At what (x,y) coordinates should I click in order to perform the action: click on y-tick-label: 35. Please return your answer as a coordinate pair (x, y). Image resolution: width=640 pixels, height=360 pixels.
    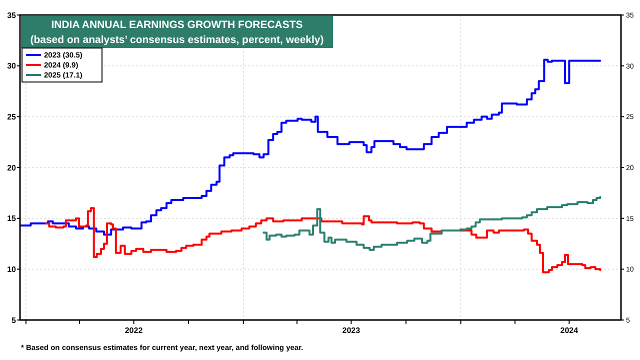
    Looking at the image, I should click on (12, 15).